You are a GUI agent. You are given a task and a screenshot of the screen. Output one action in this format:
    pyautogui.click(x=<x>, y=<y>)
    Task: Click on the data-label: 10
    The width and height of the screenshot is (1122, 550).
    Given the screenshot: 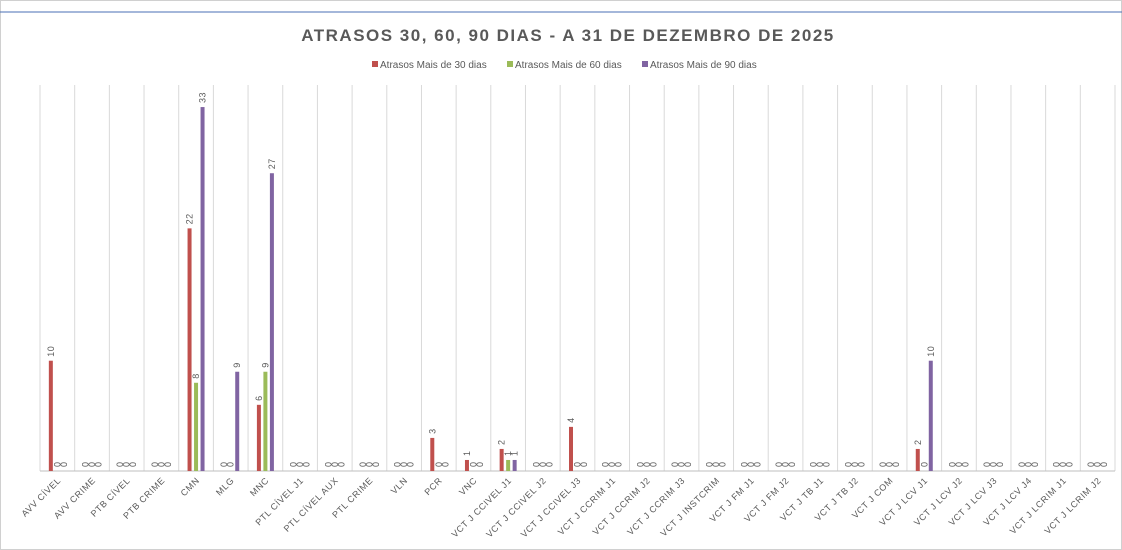 What is the action you would take?
    pyautogui.click(x=931, y=351)
    